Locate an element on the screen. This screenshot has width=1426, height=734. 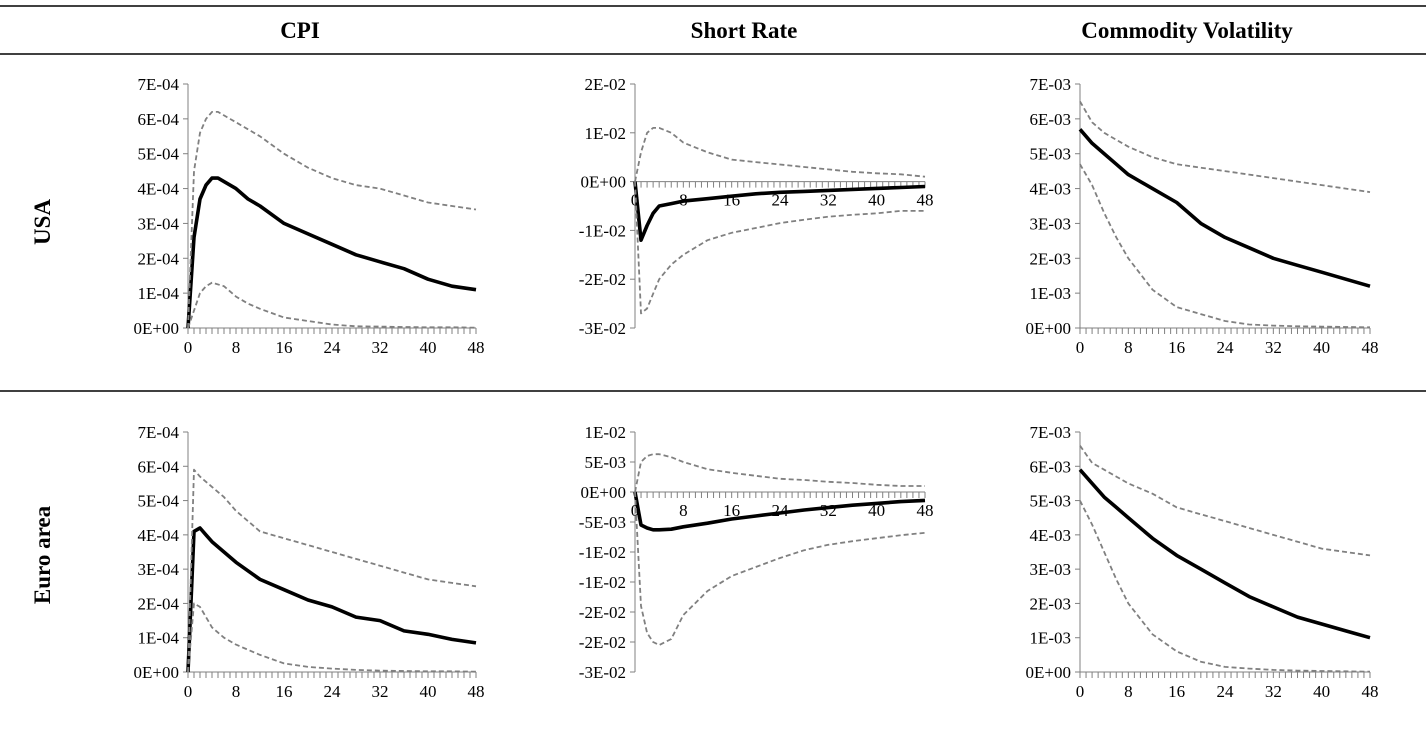
row-label-usa: USA is located at coordinates (42, 222).